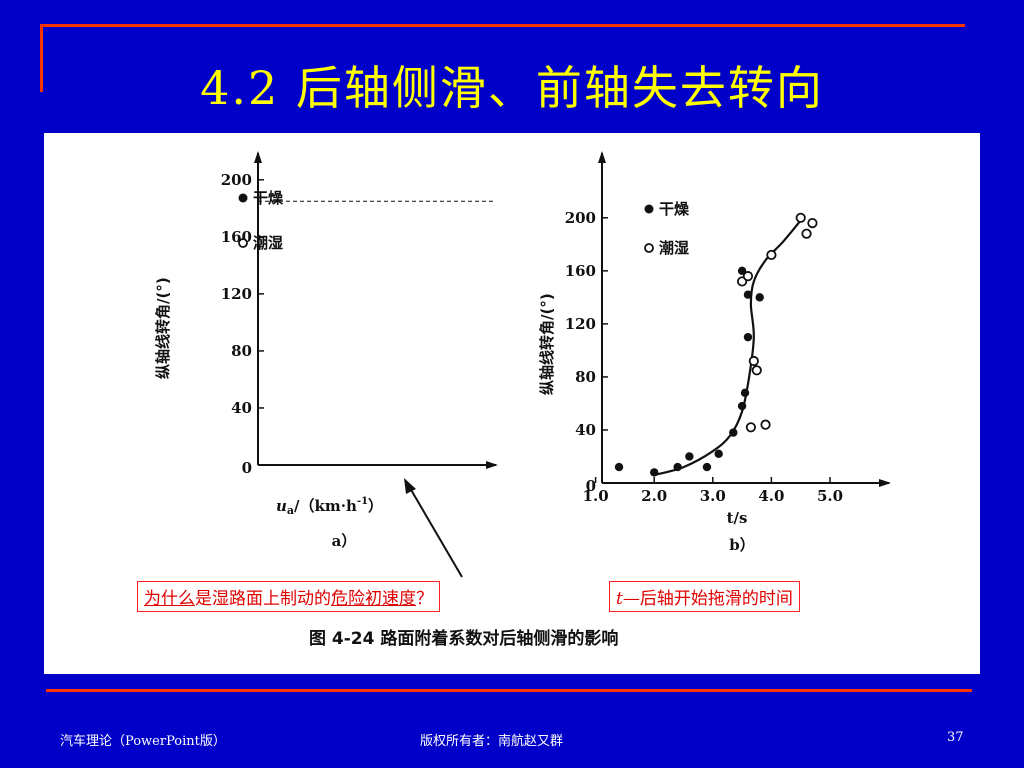  Describe the element at coordinates (742, 545) in the screenshot. I see `chart-b-sublabel: b）` at that location.